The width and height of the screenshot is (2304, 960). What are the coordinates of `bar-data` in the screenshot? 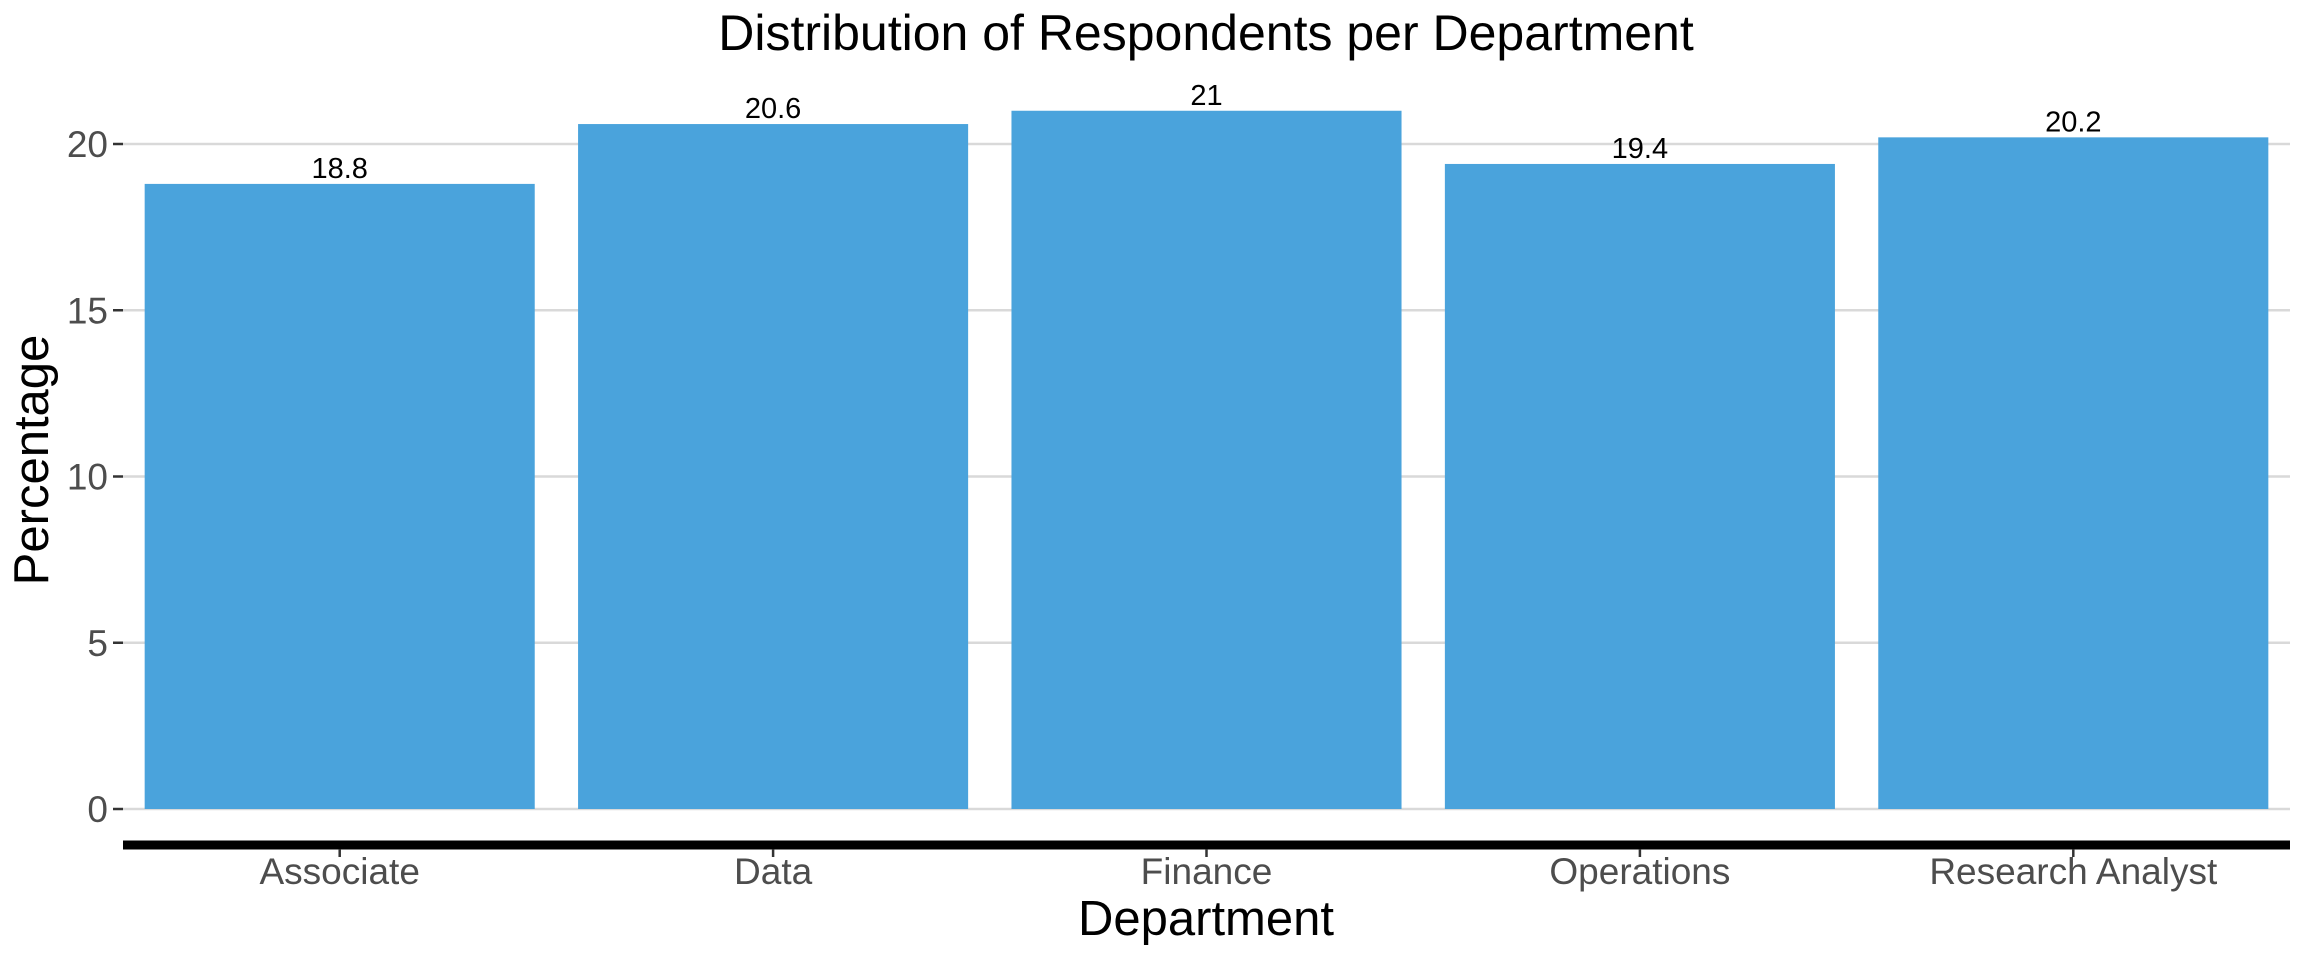 It's located at (773, 467).